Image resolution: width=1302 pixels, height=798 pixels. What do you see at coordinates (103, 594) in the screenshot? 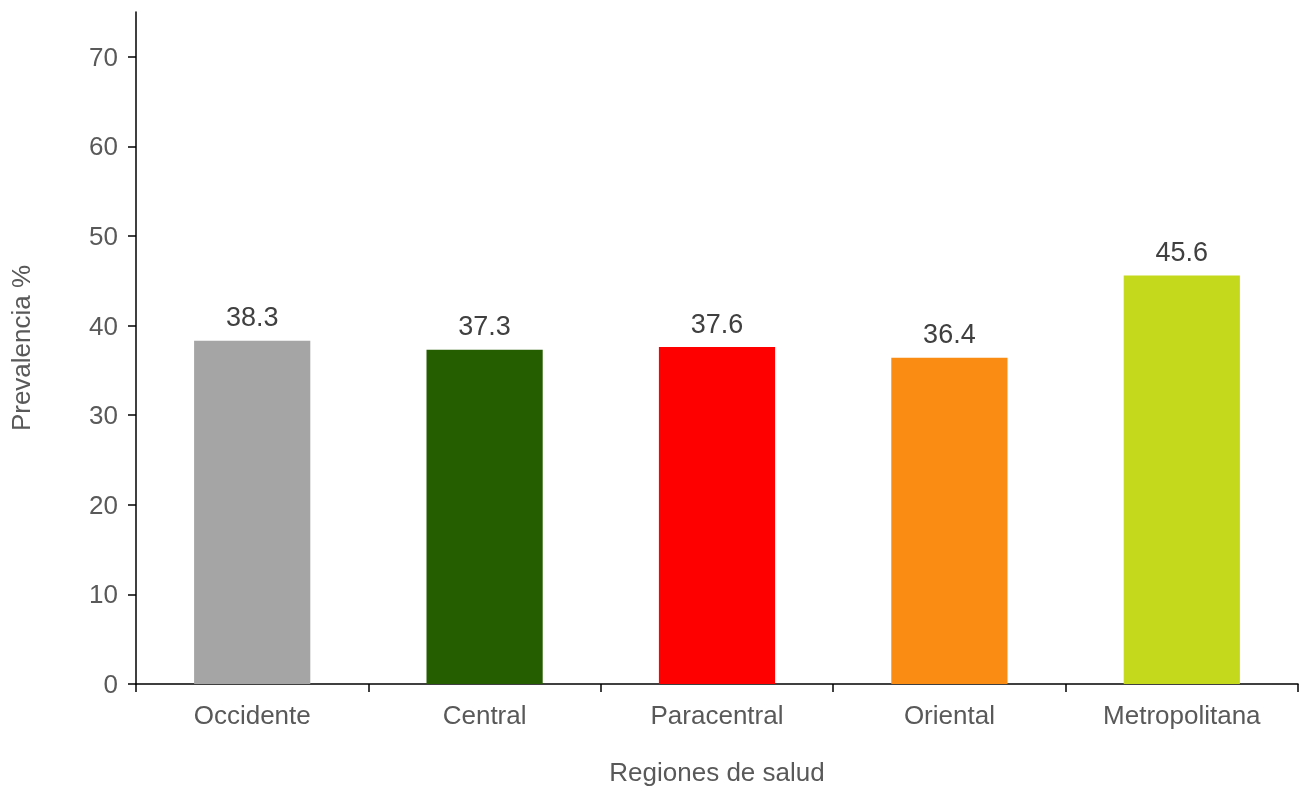
I see `y-tick-label: 10` at bounding box center [103, 594].